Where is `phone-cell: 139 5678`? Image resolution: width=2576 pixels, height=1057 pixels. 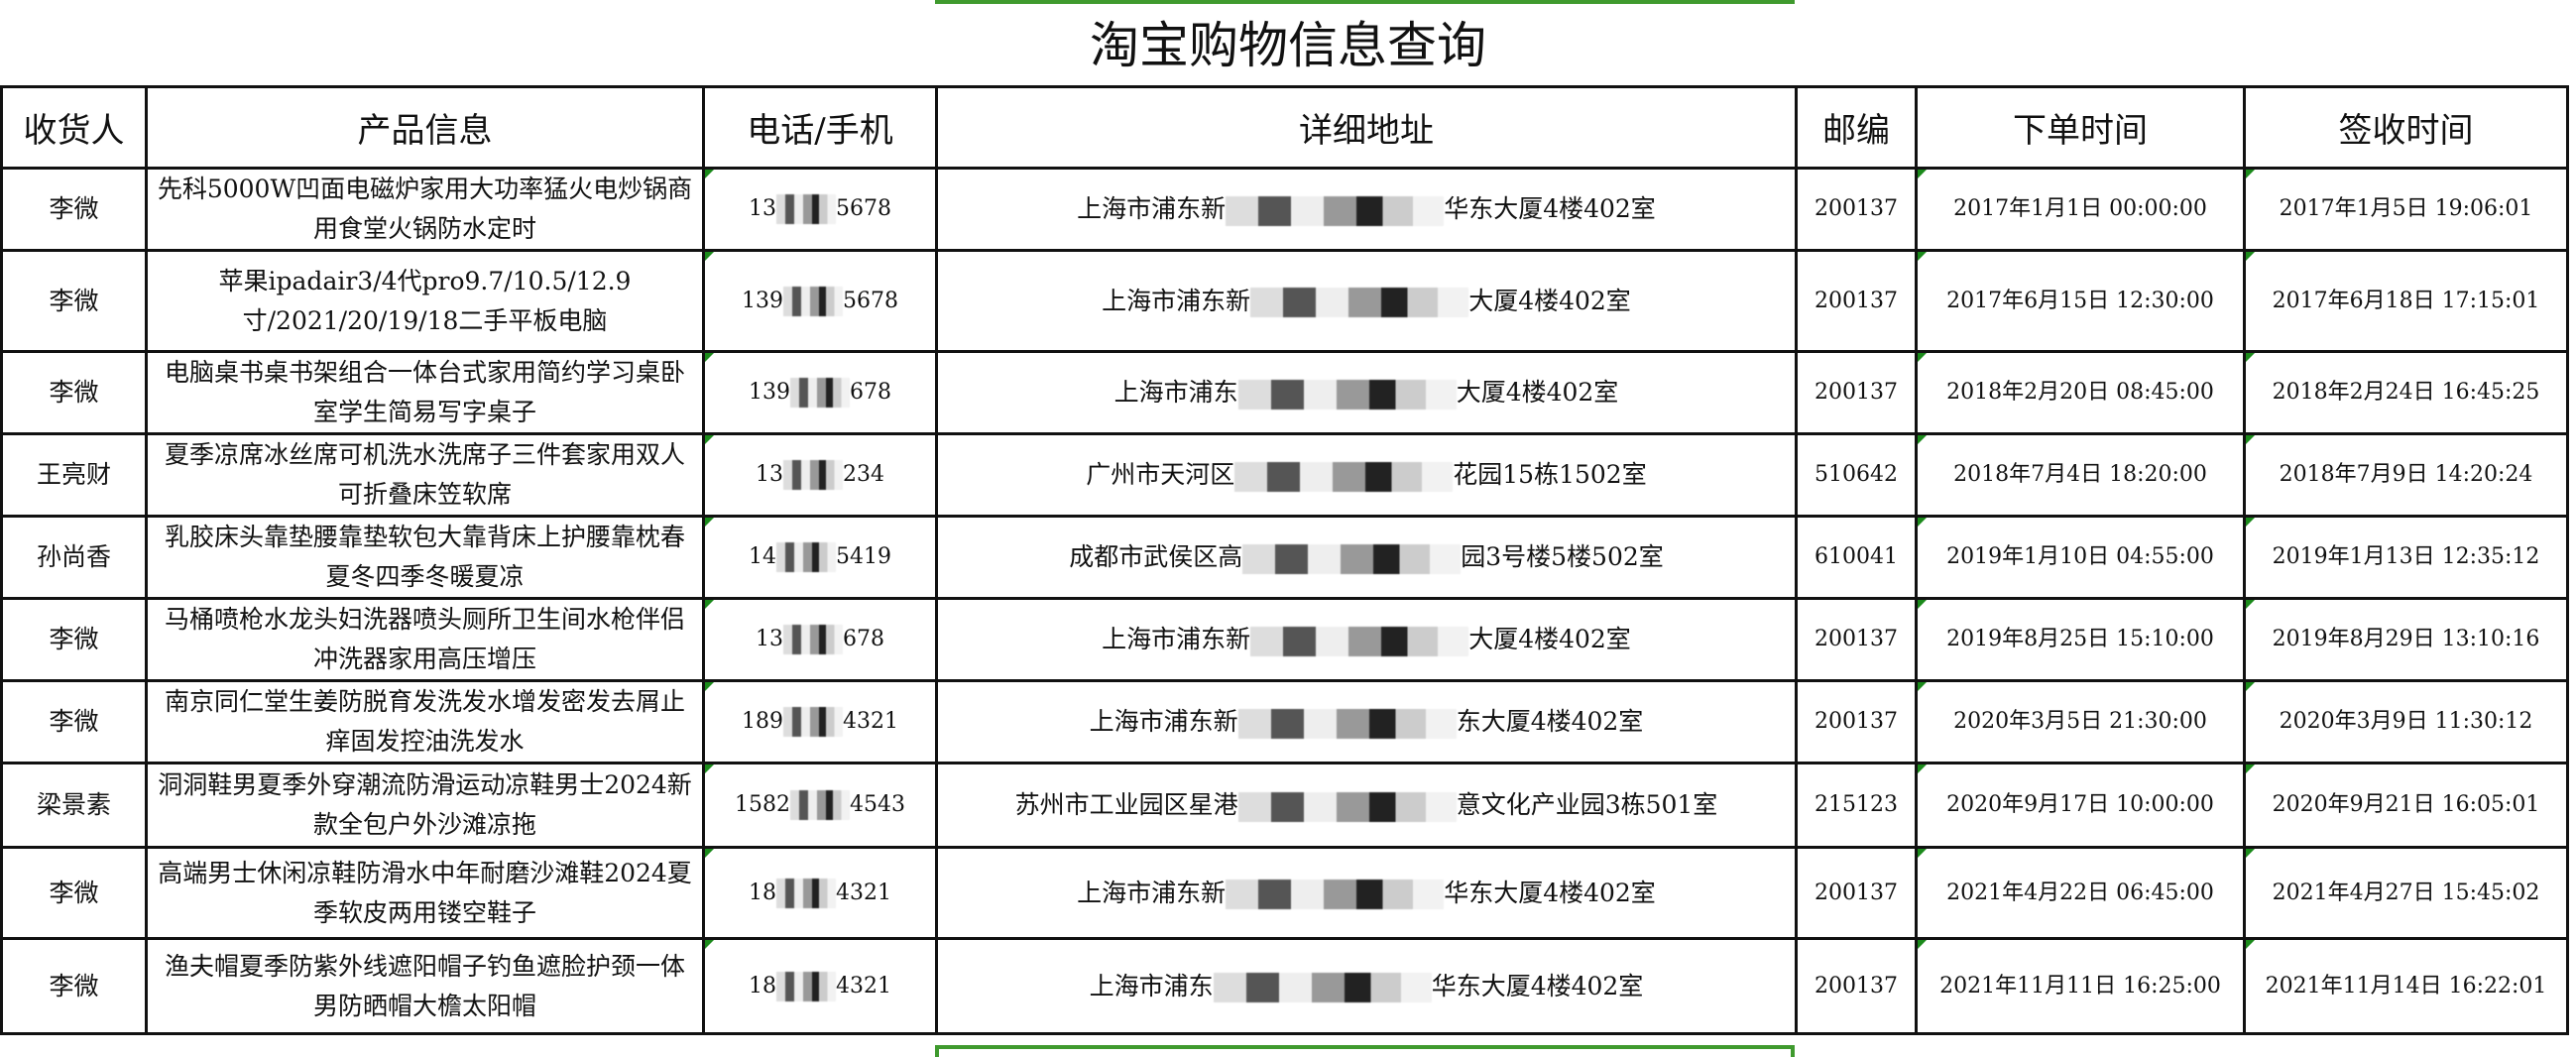
phone-cell: 139 5678 is located at coordinates (820, 301).